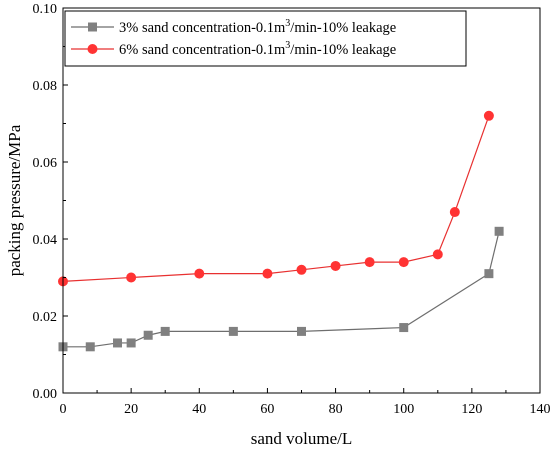  I want to click on x-tick-label: 60, so click(267, 409).